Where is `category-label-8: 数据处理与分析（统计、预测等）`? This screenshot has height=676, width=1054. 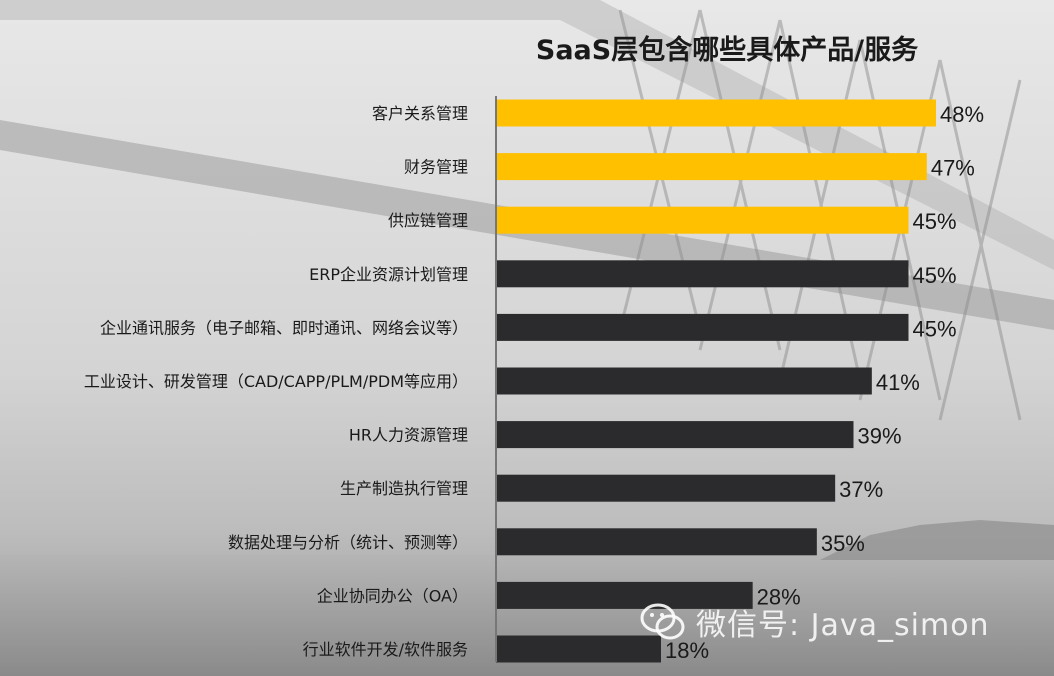 category-label-8: 数据处理与分析（统计、预测等） is located at coordinates (348, 542).